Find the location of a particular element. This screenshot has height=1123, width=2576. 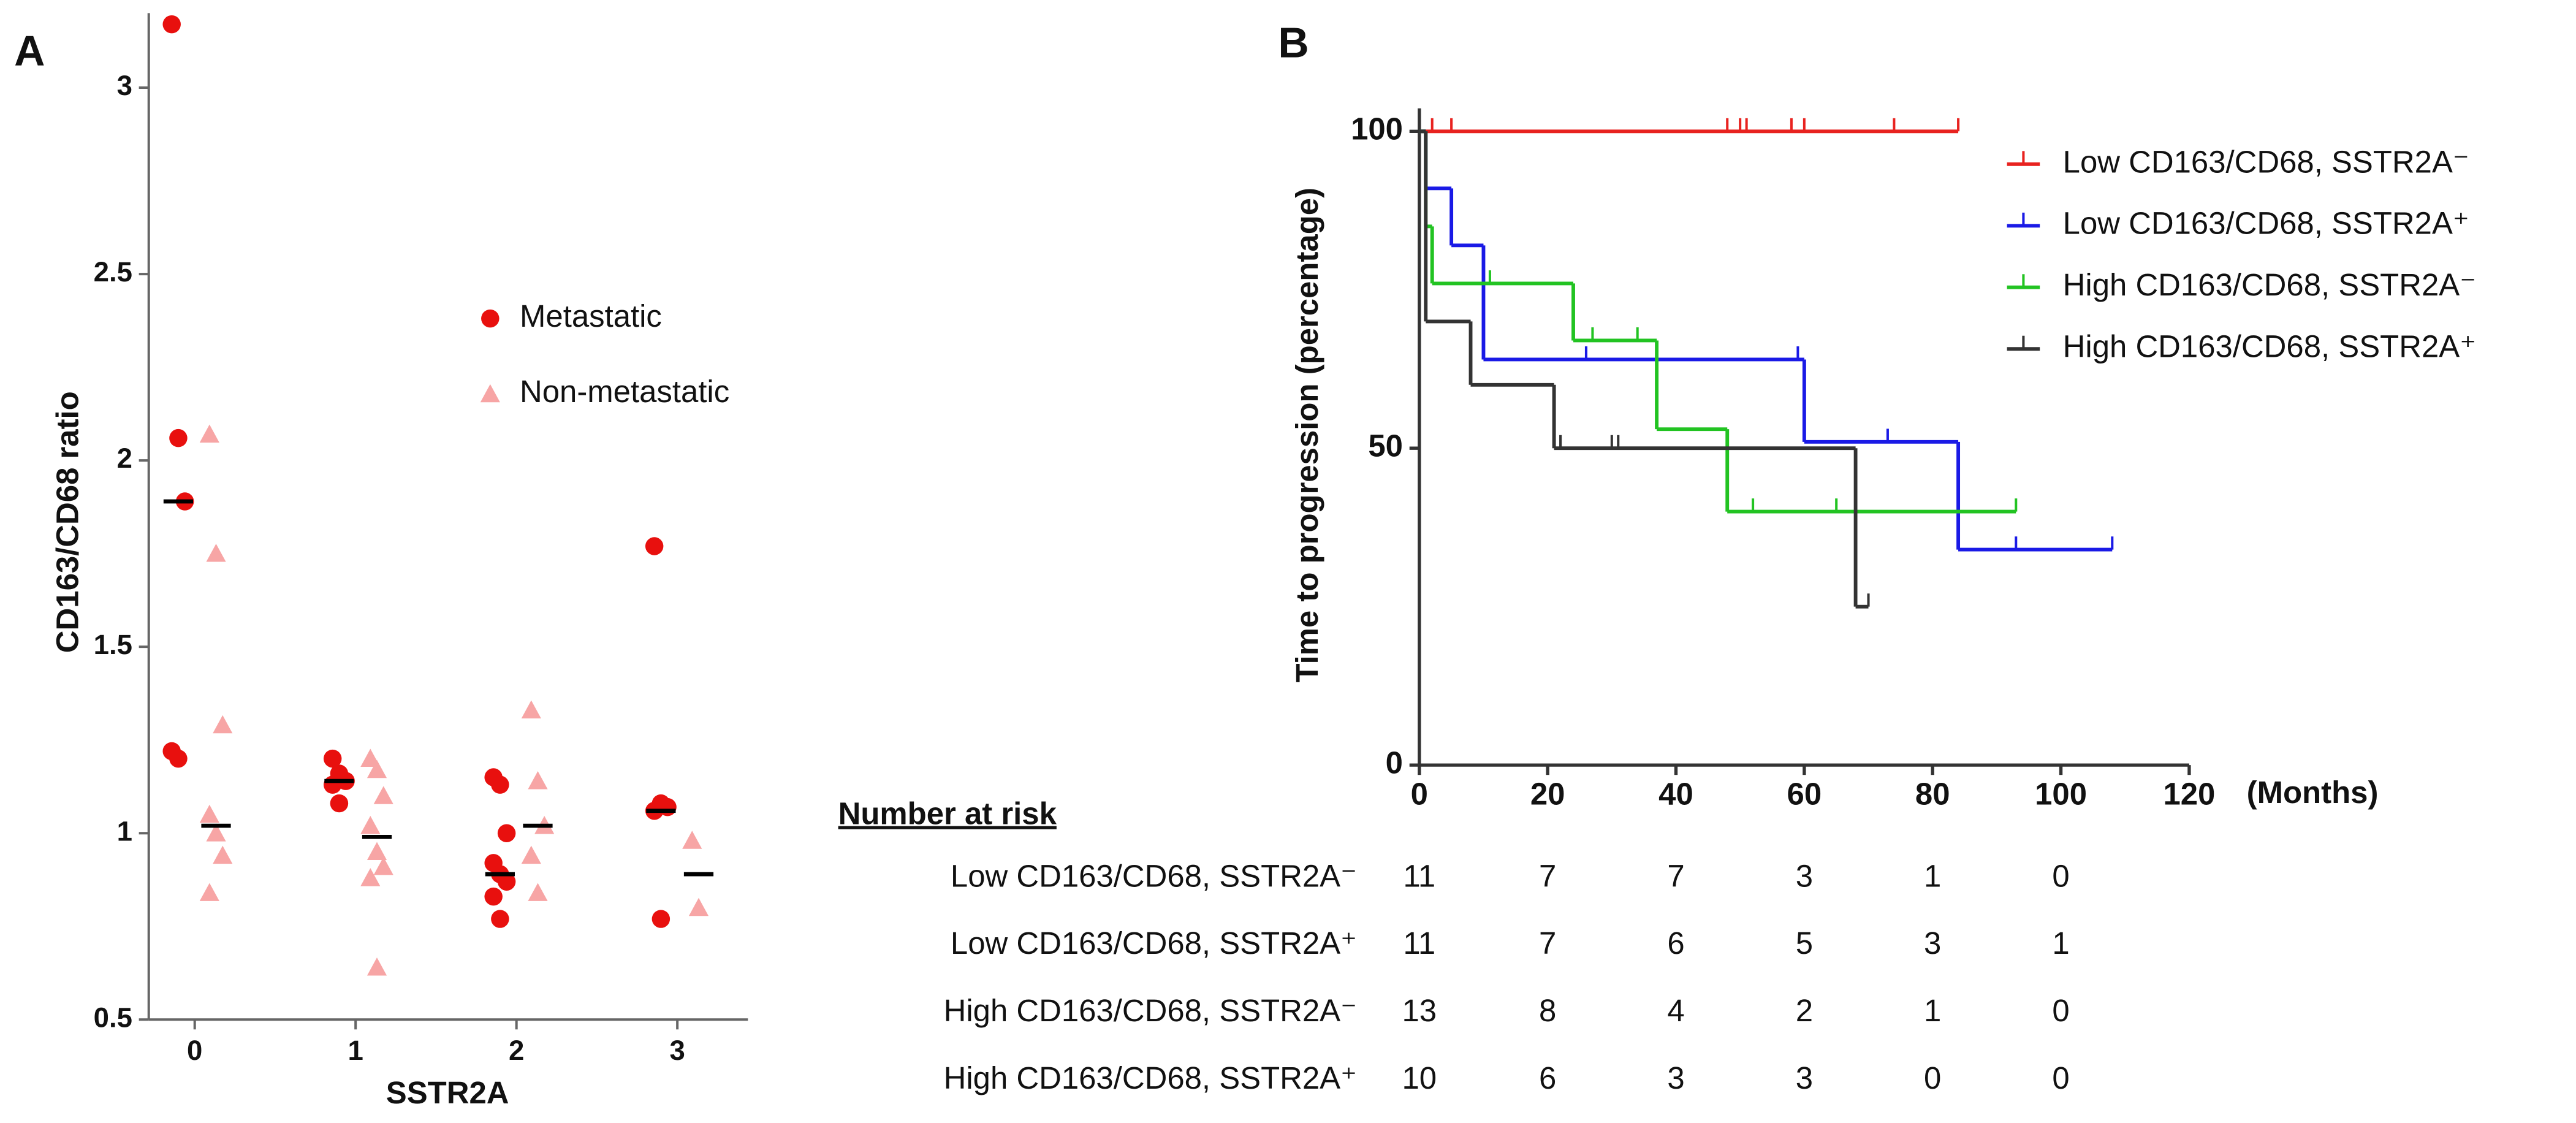

panel-label: A is located at coordinates (29, 51).